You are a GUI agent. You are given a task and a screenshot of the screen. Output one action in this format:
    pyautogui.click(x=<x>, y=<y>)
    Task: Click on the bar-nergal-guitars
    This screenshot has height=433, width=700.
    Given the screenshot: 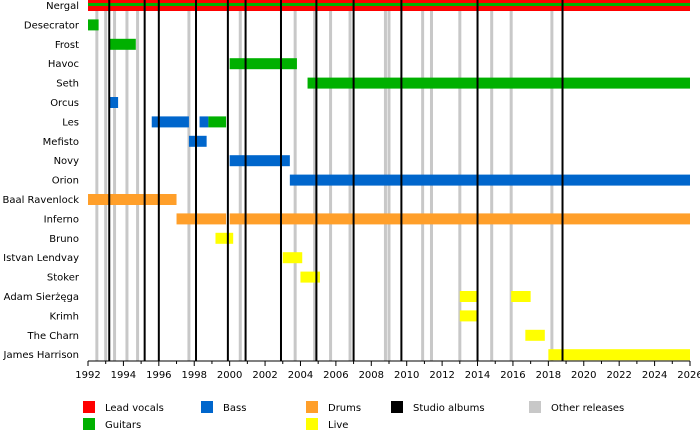 What is the action you would take?
    pyautogui.click(x=389, y=4)
    